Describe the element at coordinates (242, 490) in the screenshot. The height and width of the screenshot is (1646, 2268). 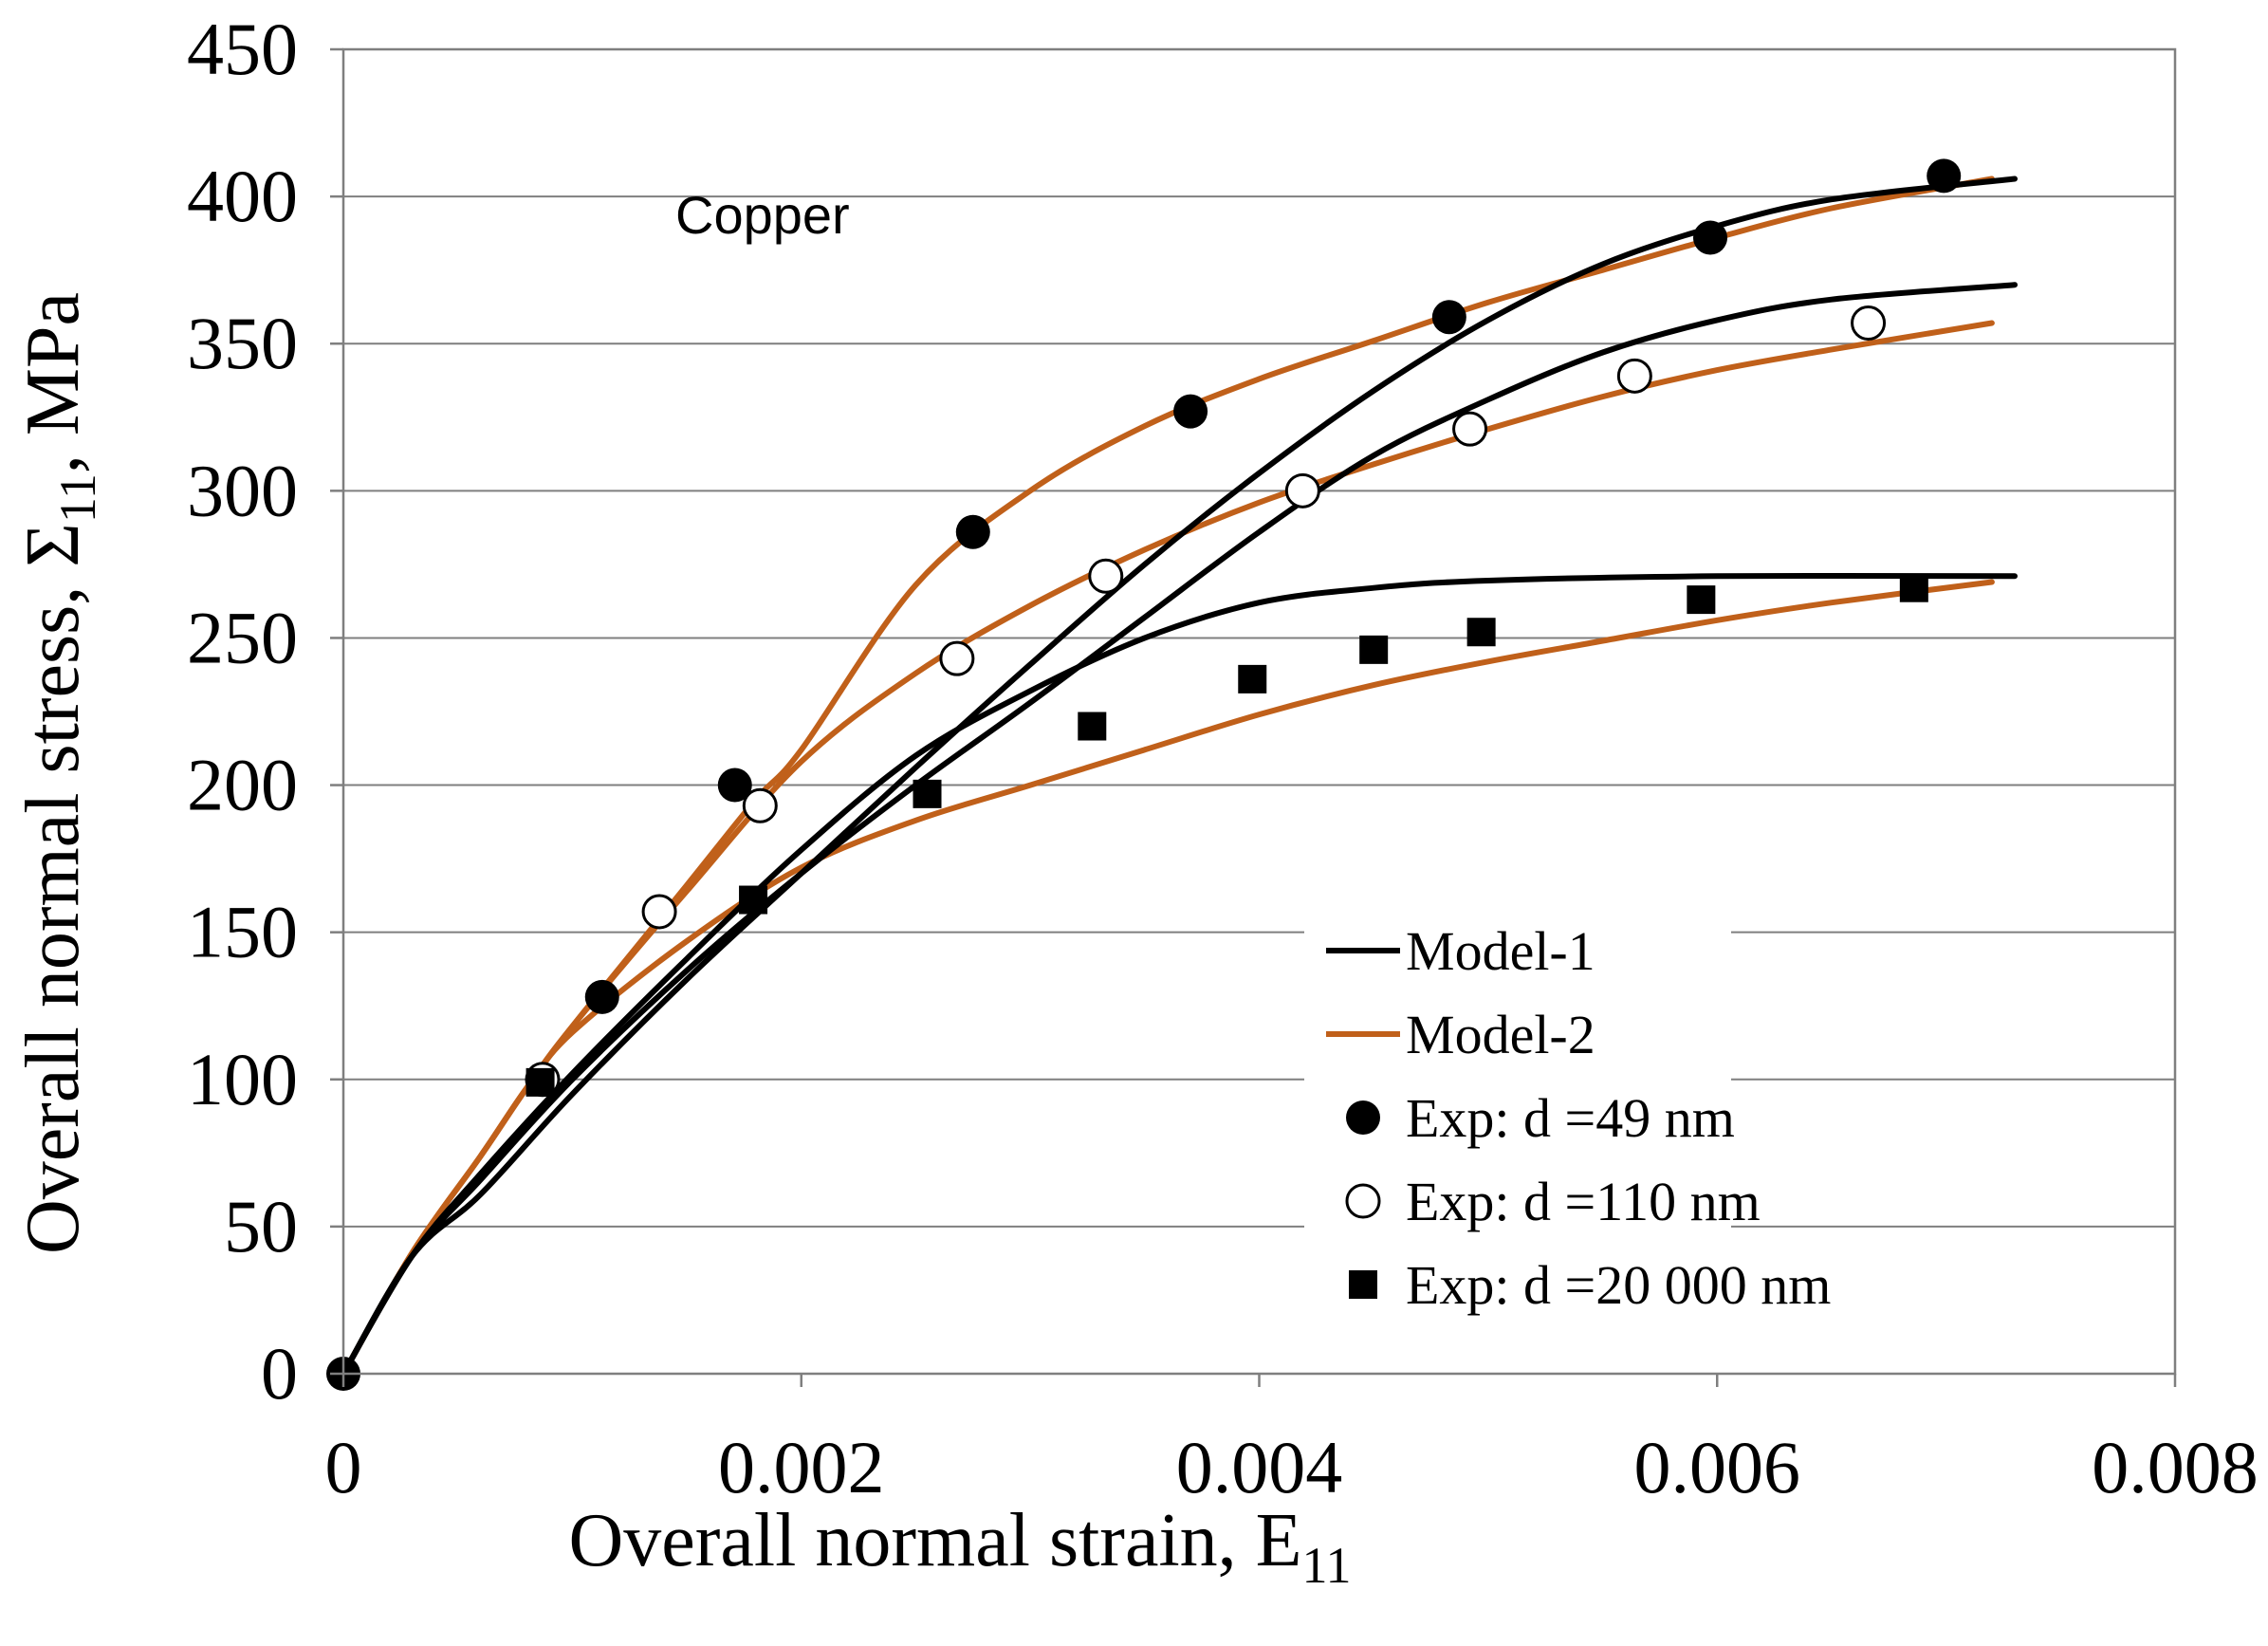
I see `y-tick-label: 300` at that location.